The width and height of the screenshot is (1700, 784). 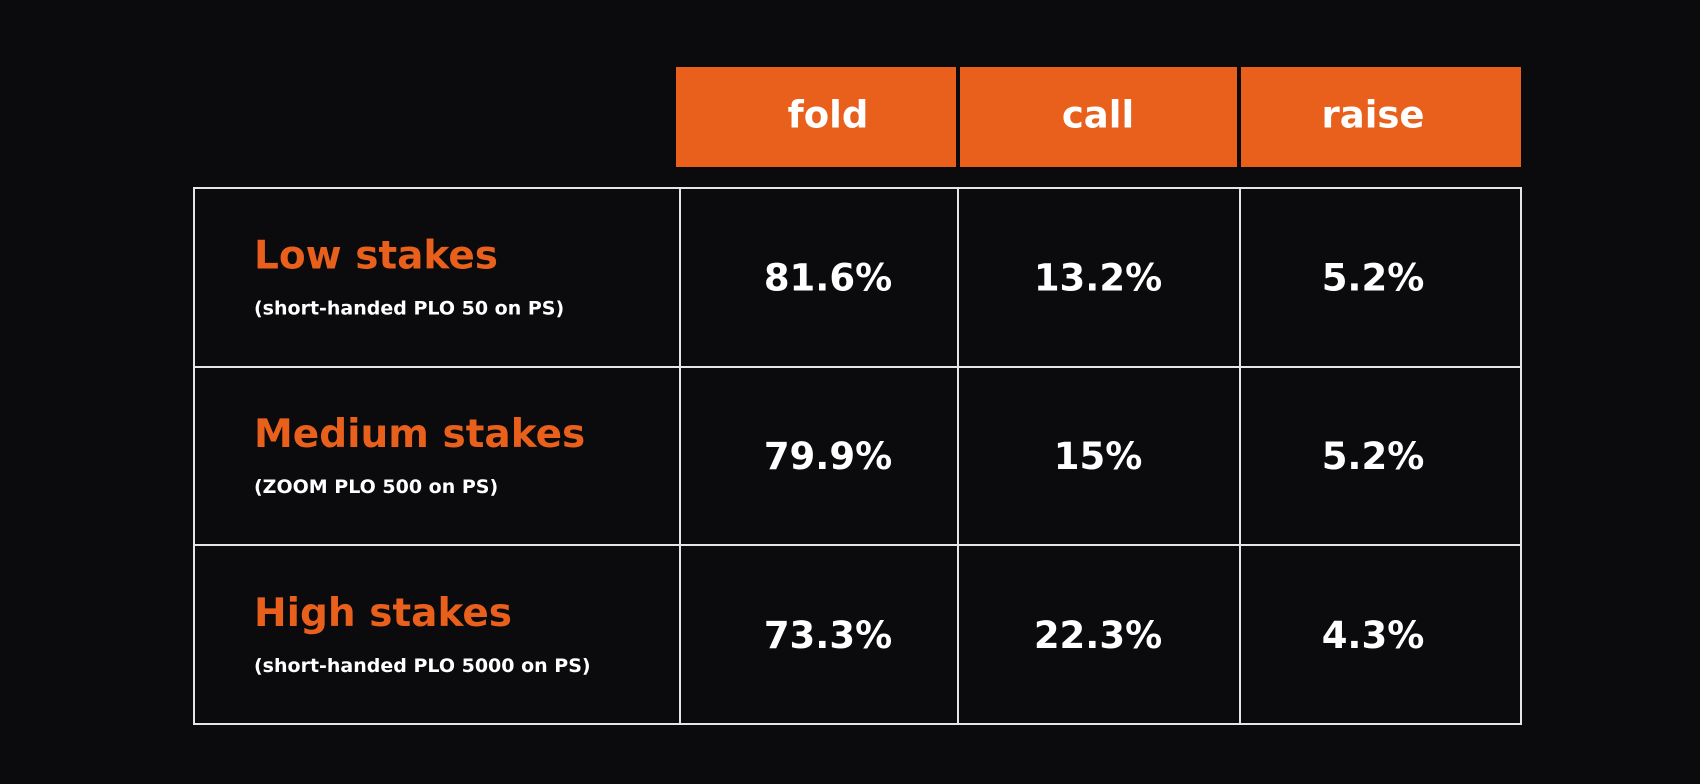 What do you see at coordinates (419, 434) in the screenshot?
I see `row-label: Medium stakes` at bounding box center [419, 434].